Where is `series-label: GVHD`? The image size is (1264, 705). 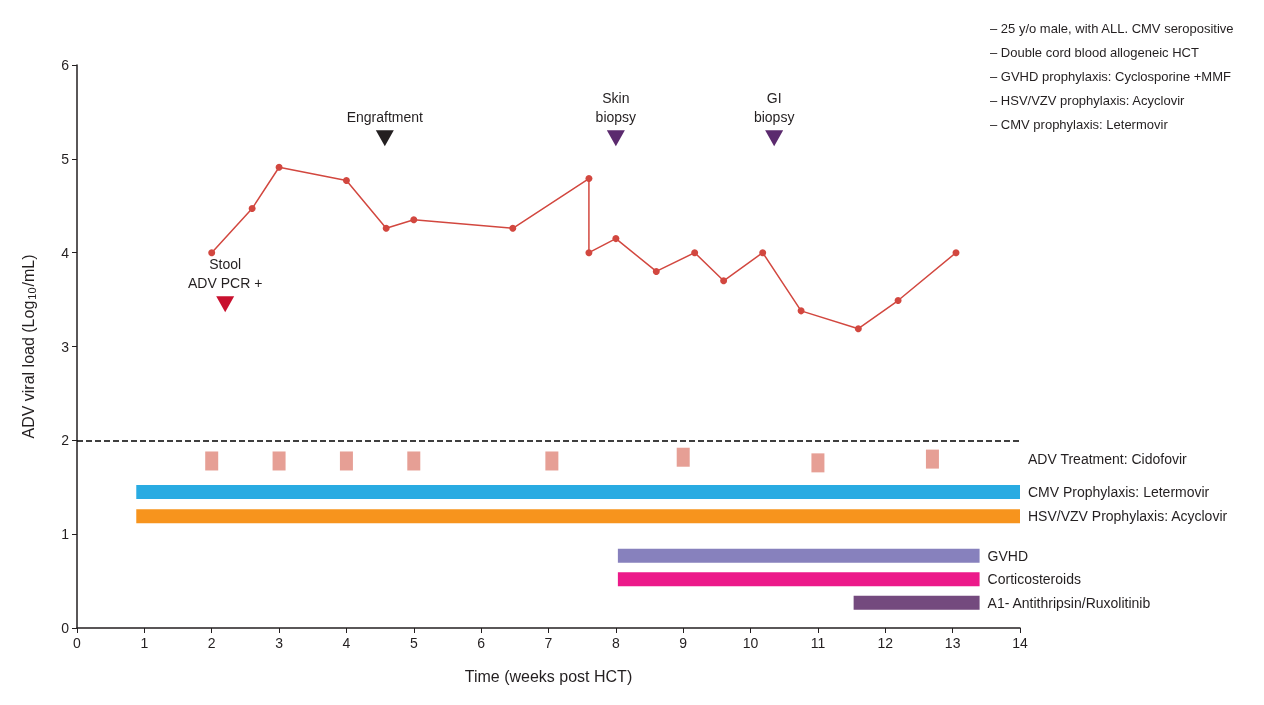 series-label: GVHD is located at coordinates (1008, 555).